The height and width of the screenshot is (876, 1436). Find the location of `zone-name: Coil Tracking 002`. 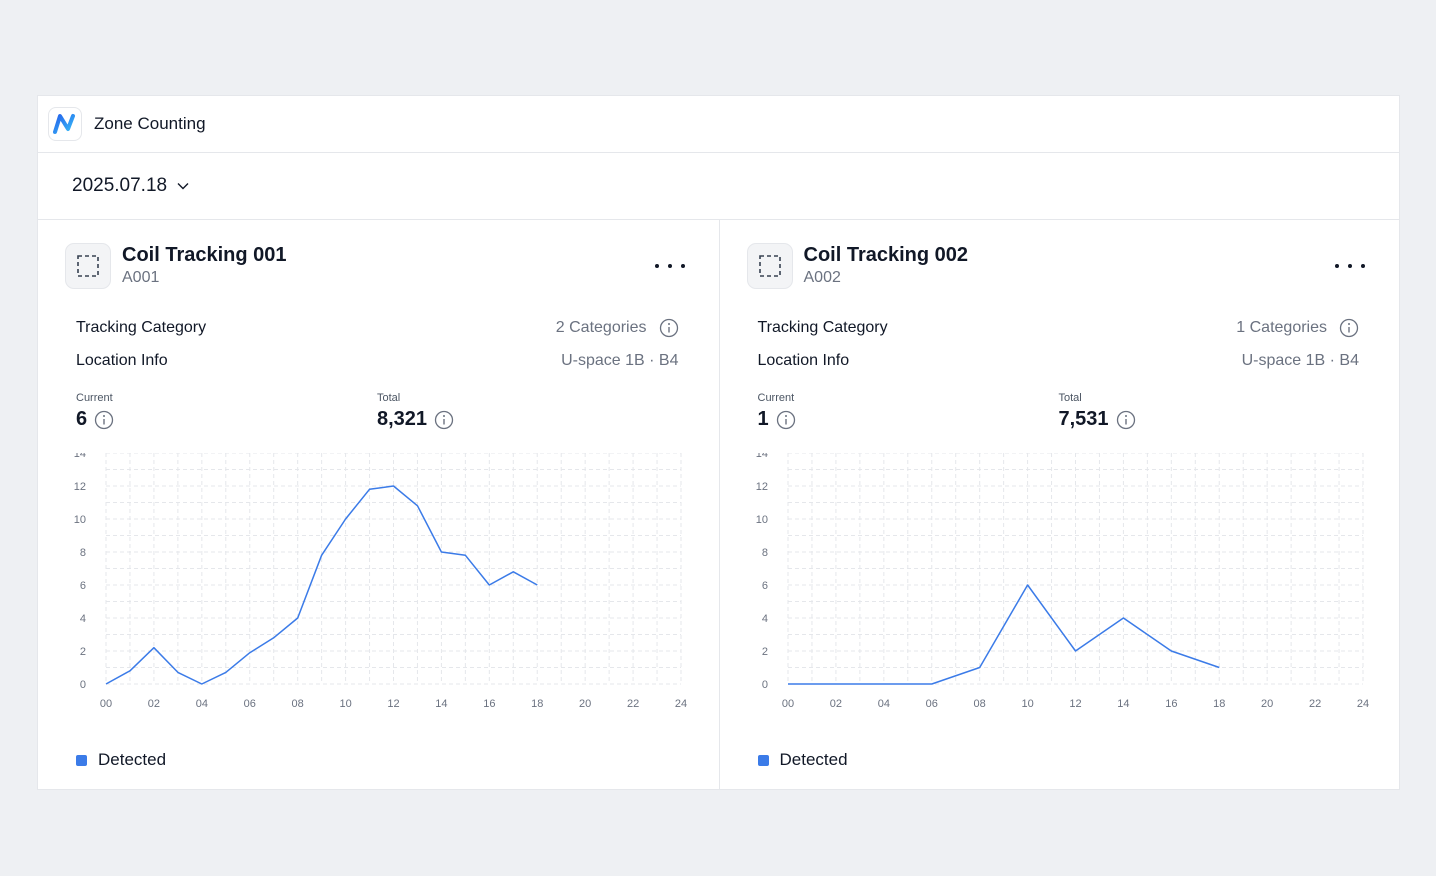

zone-name: Coil Tracking 002 is located at coordinates (886, 255).